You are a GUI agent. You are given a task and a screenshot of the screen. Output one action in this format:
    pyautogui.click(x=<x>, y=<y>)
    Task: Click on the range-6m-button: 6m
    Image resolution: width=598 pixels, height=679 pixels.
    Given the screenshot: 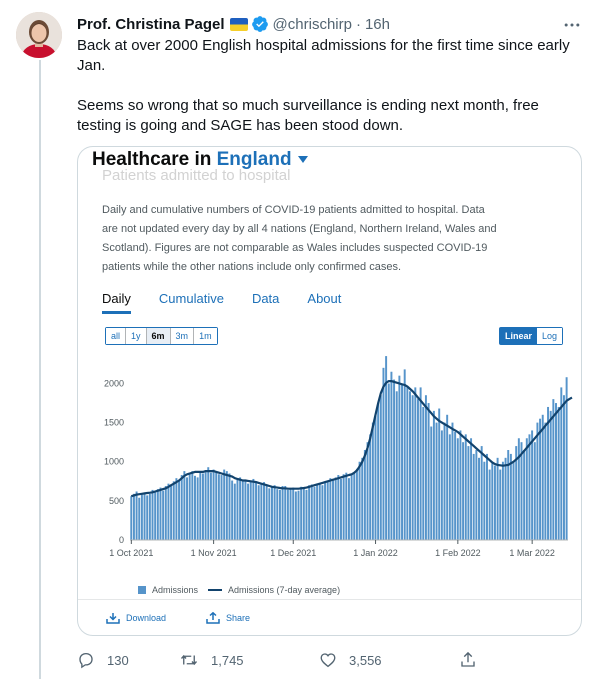 What is the action you would take?
    pyautogui.click(x=158, y=336)
    